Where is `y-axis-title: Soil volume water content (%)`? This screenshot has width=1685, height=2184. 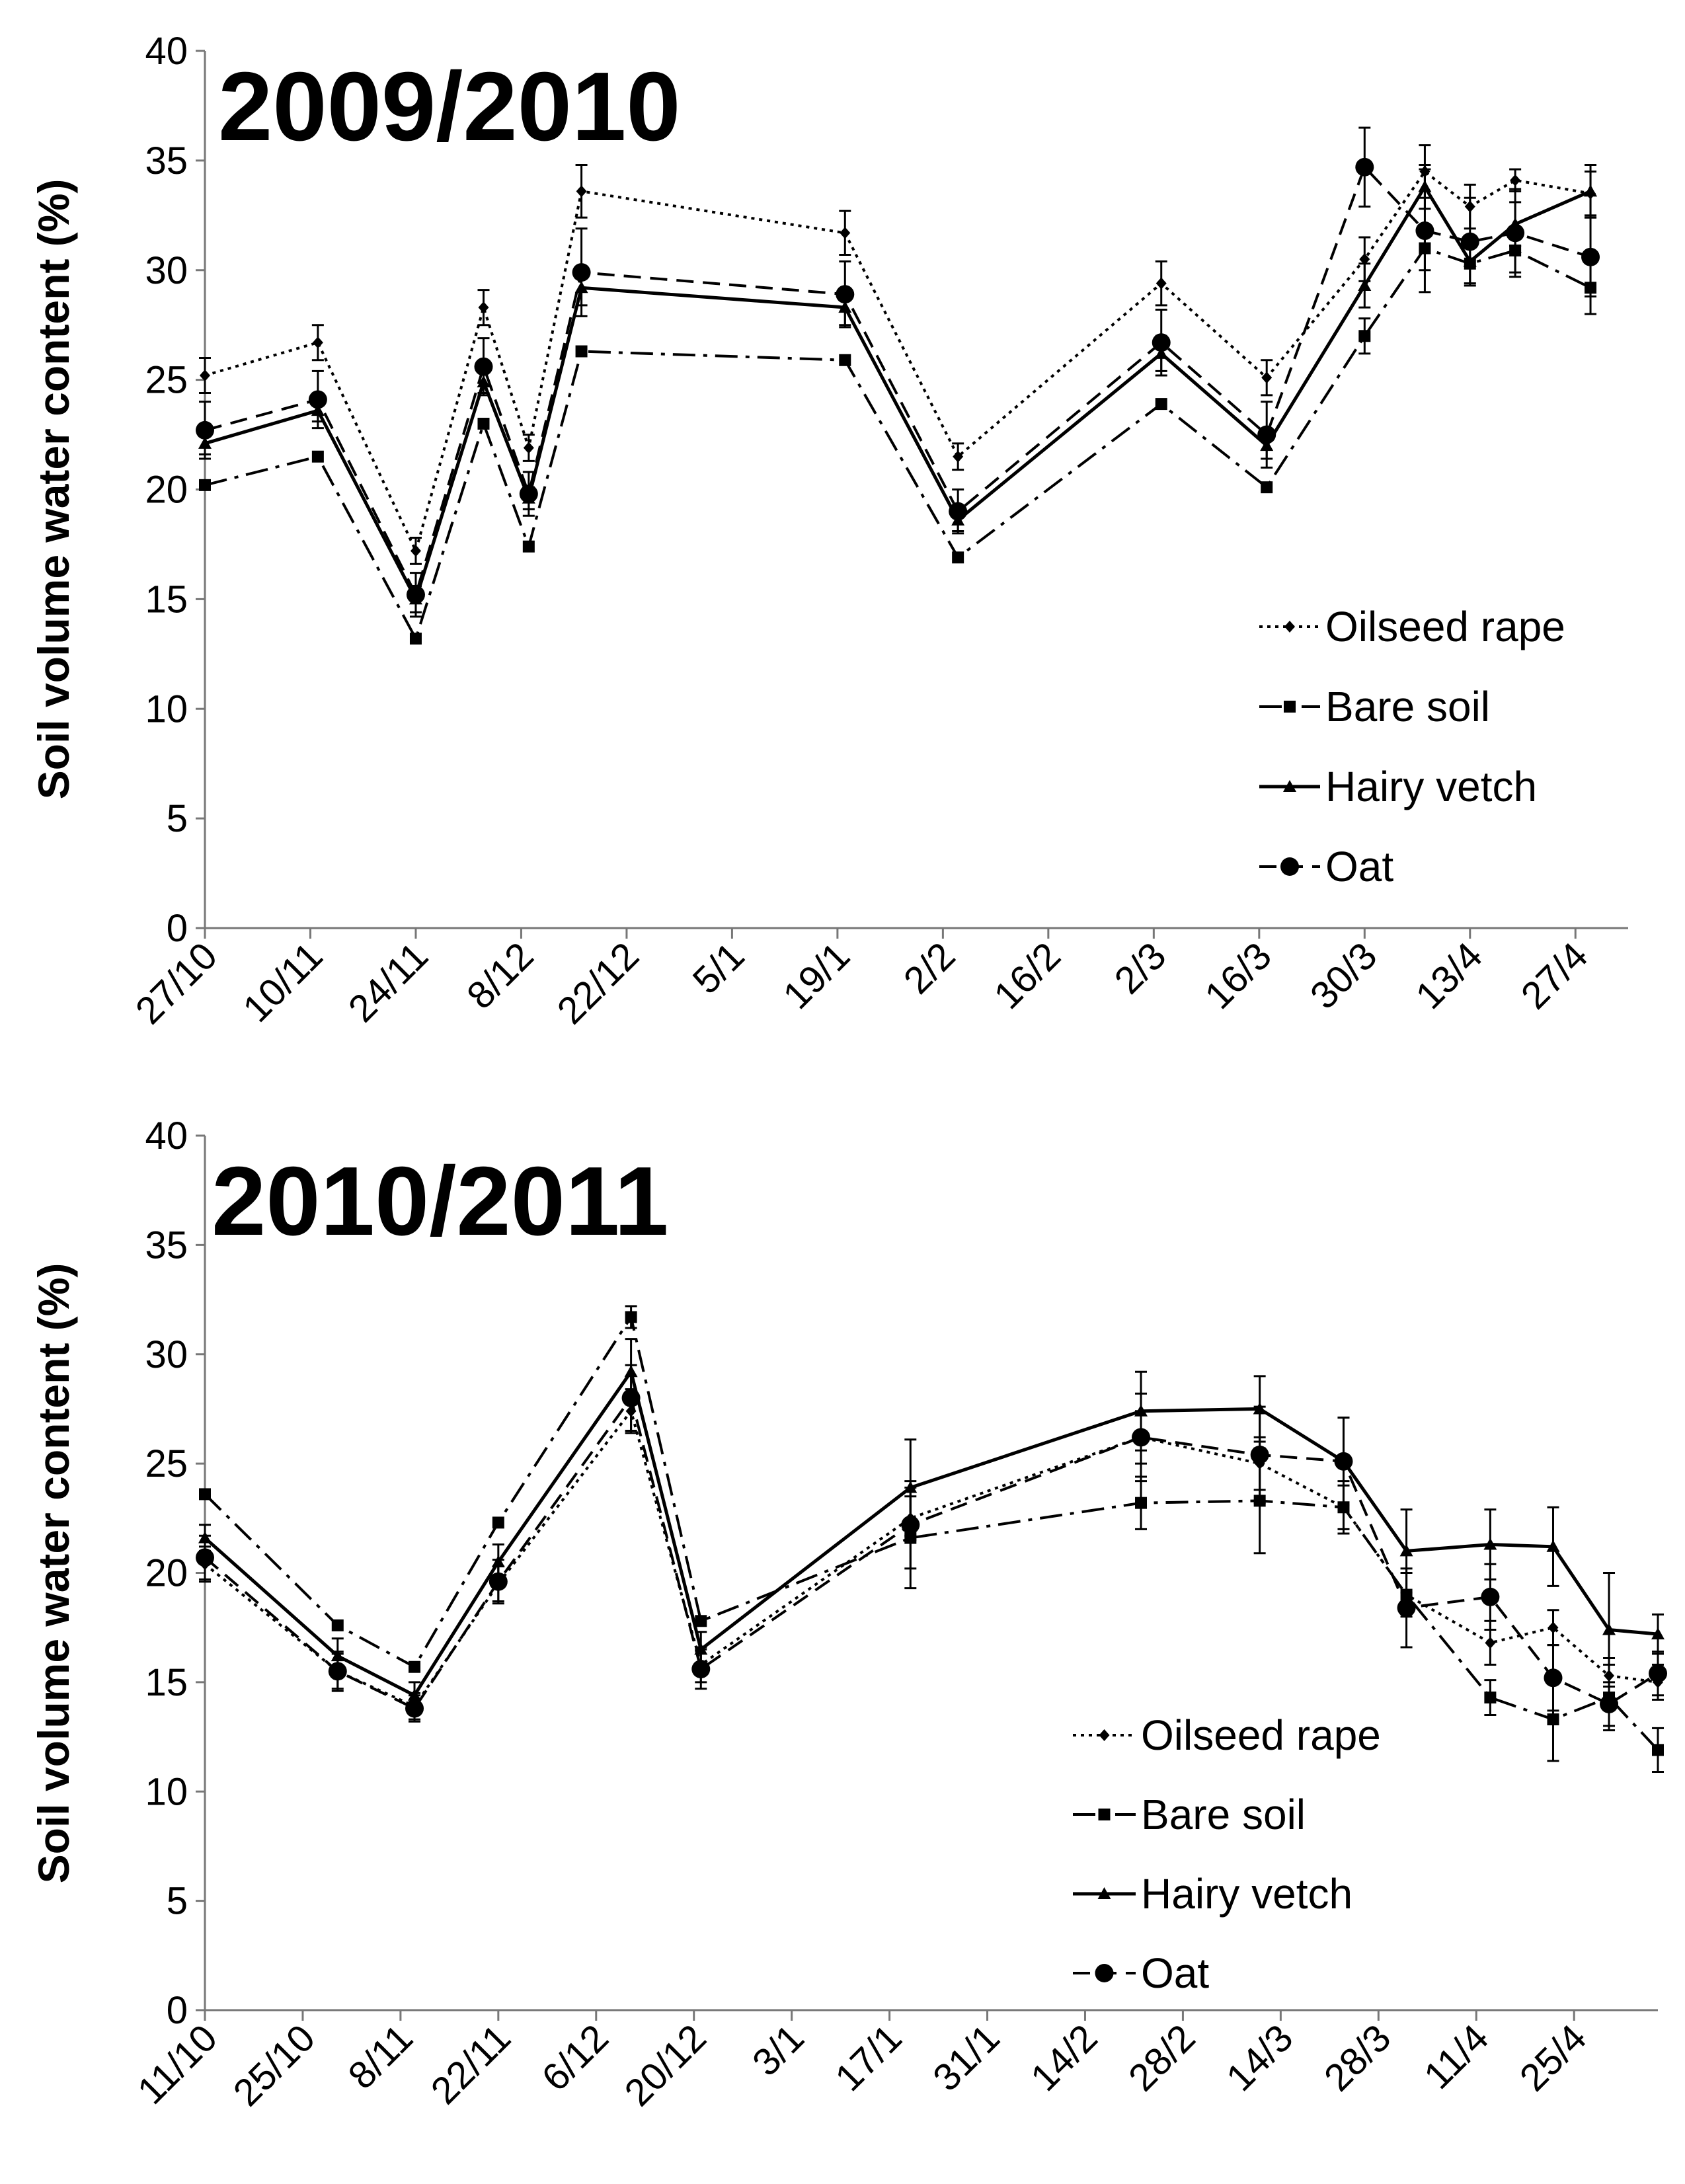
y-axis-title: Soil volume water content (%) is located at coordinates (53, 1573).